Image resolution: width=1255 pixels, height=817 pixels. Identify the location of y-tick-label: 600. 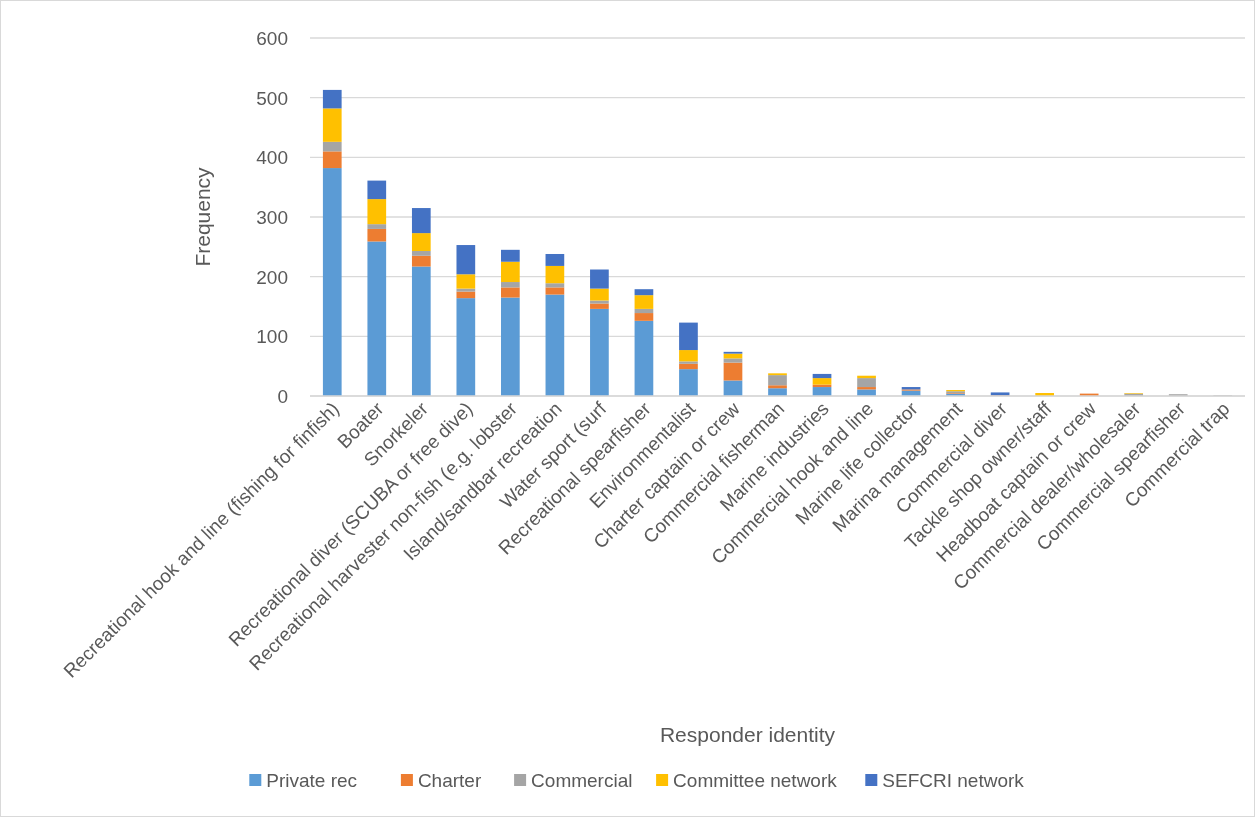
(272, 38).